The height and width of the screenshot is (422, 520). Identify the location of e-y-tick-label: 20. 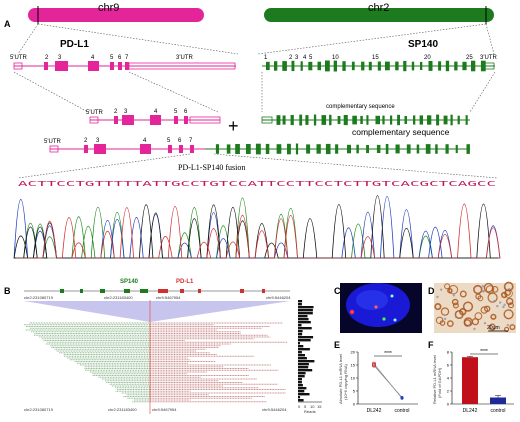
(353, 352).